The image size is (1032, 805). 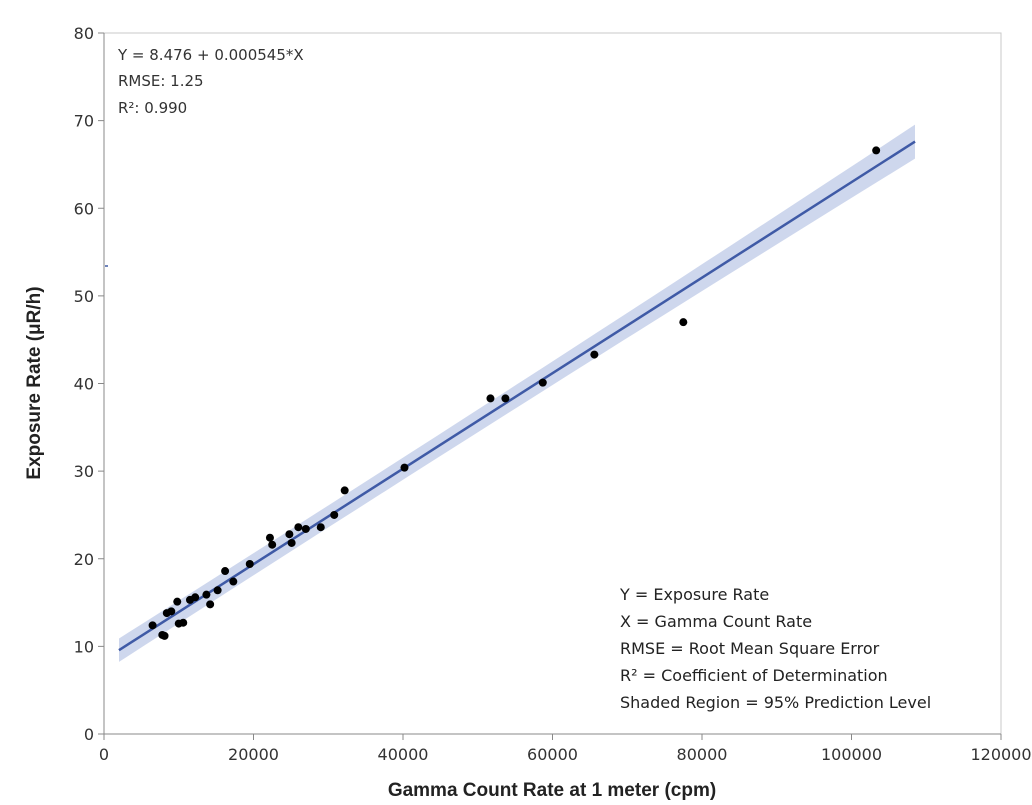 I want to click on x-tick-label: 20000, so click(x=253, y=754).